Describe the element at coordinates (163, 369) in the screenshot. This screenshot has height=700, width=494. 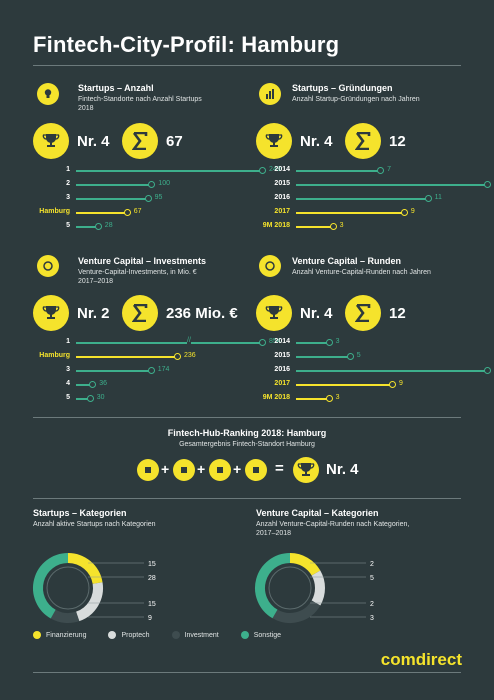
I see `bar-value: 174` at that location.